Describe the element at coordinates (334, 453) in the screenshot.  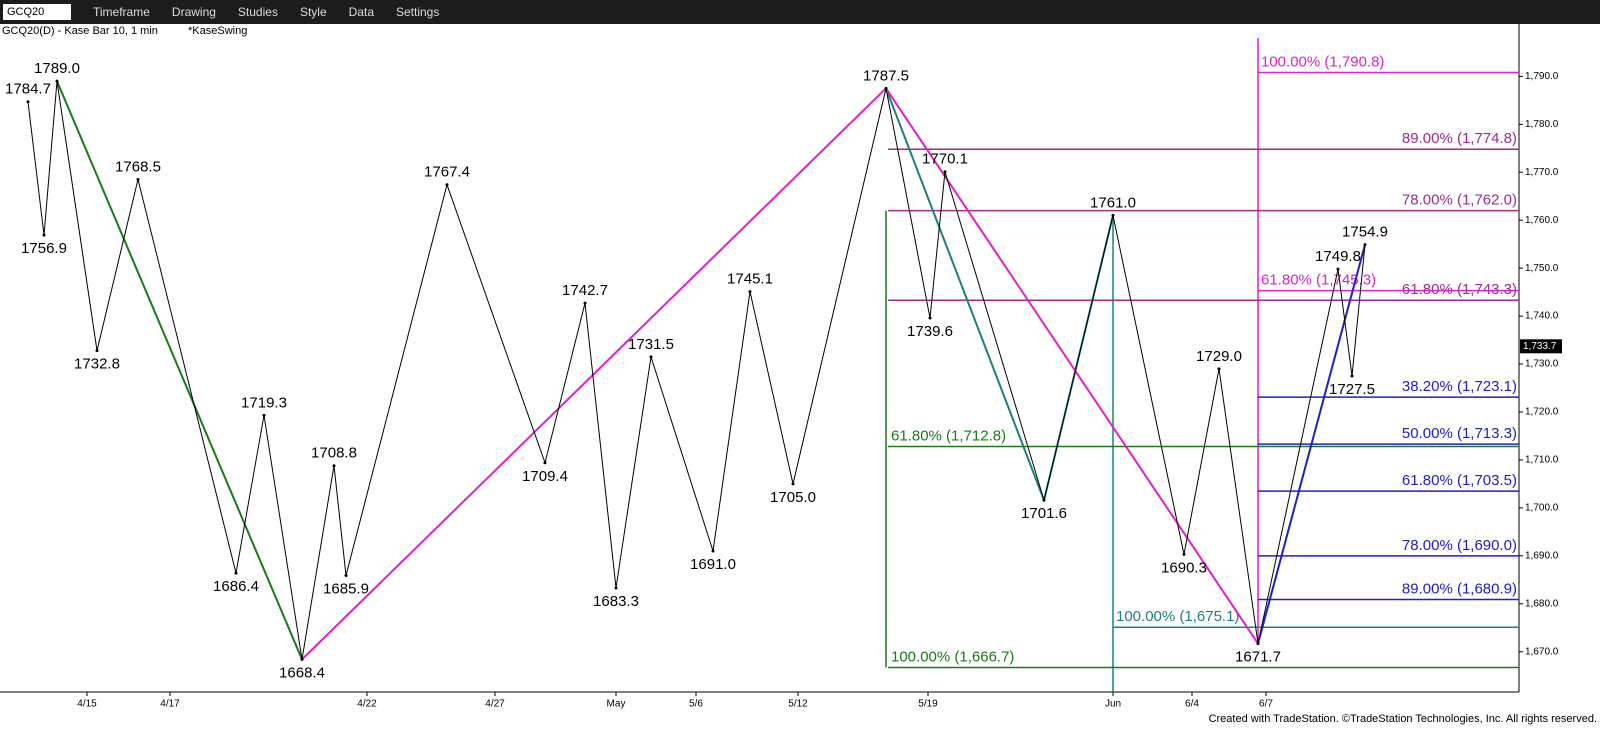
I see `swing-label: 1708.8` at that location.